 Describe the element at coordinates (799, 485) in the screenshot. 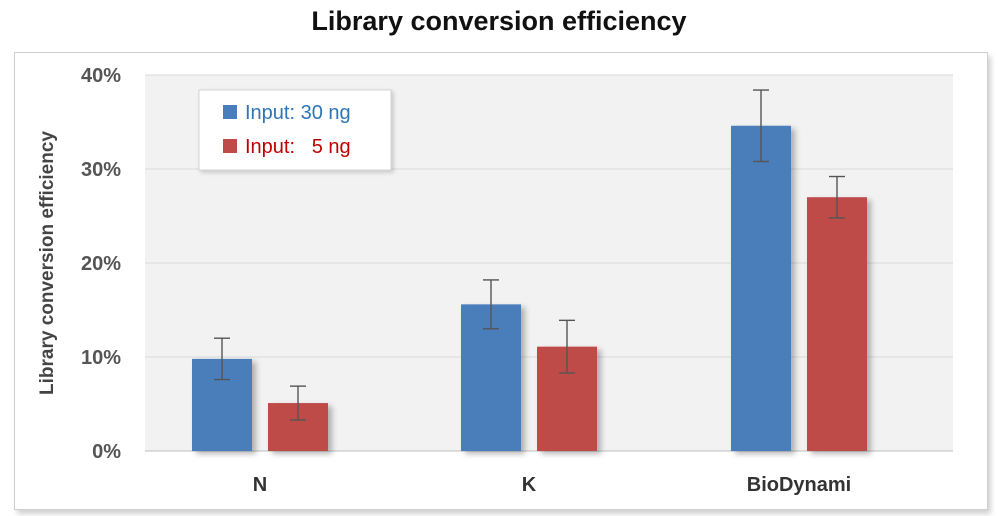

I see `x-category-label: BioDynami` at that location.